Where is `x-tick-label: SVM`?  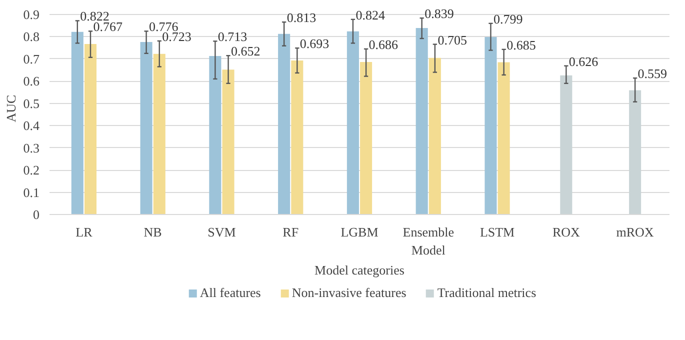
x-tick-label: SVM is located at coordinates (222, 232).